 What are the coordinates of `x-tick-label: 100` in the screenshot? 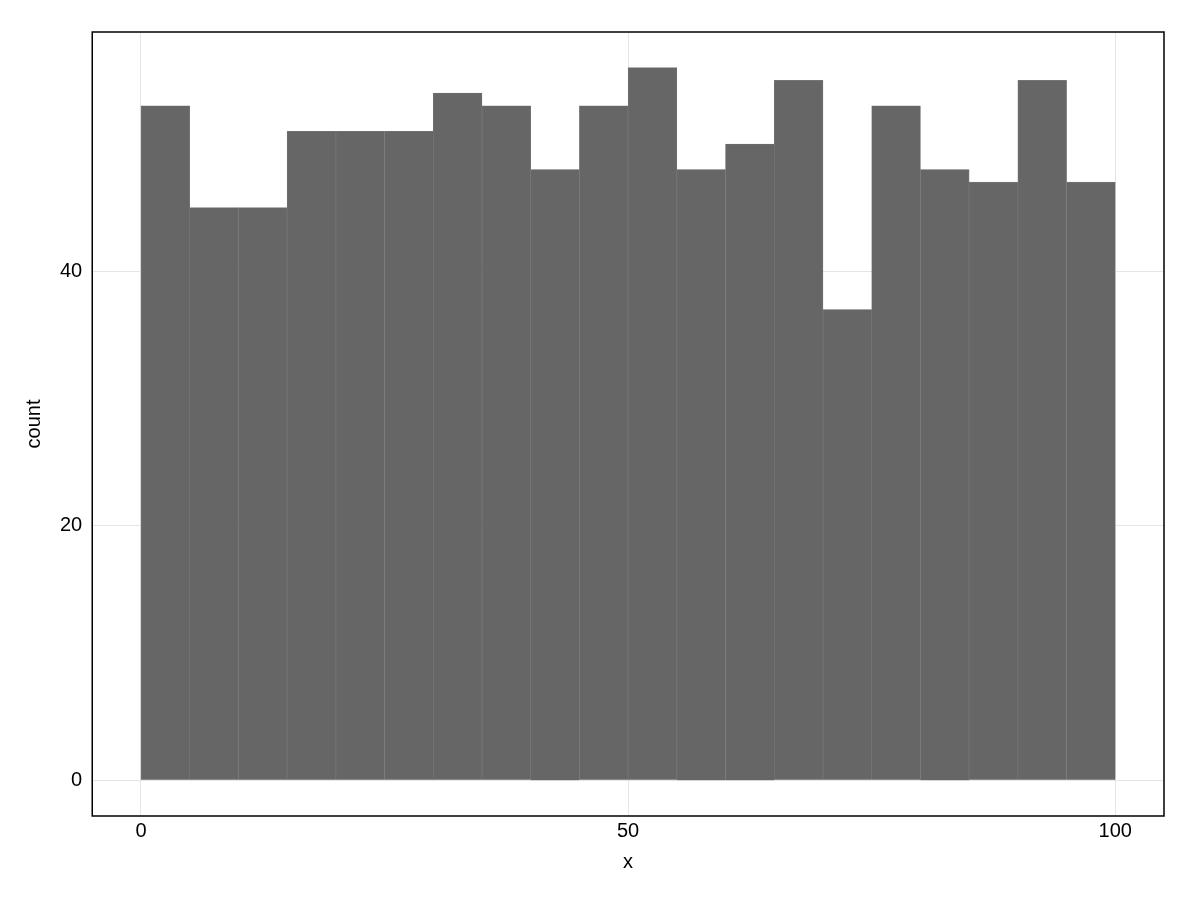 It's located at (1115, 829).